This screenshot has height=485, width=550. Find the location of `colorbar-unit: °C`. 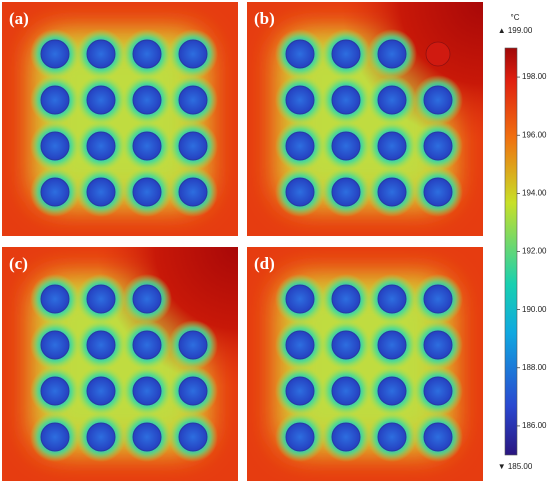

colorbar-unit: °C is located at coordinates (515, 17).